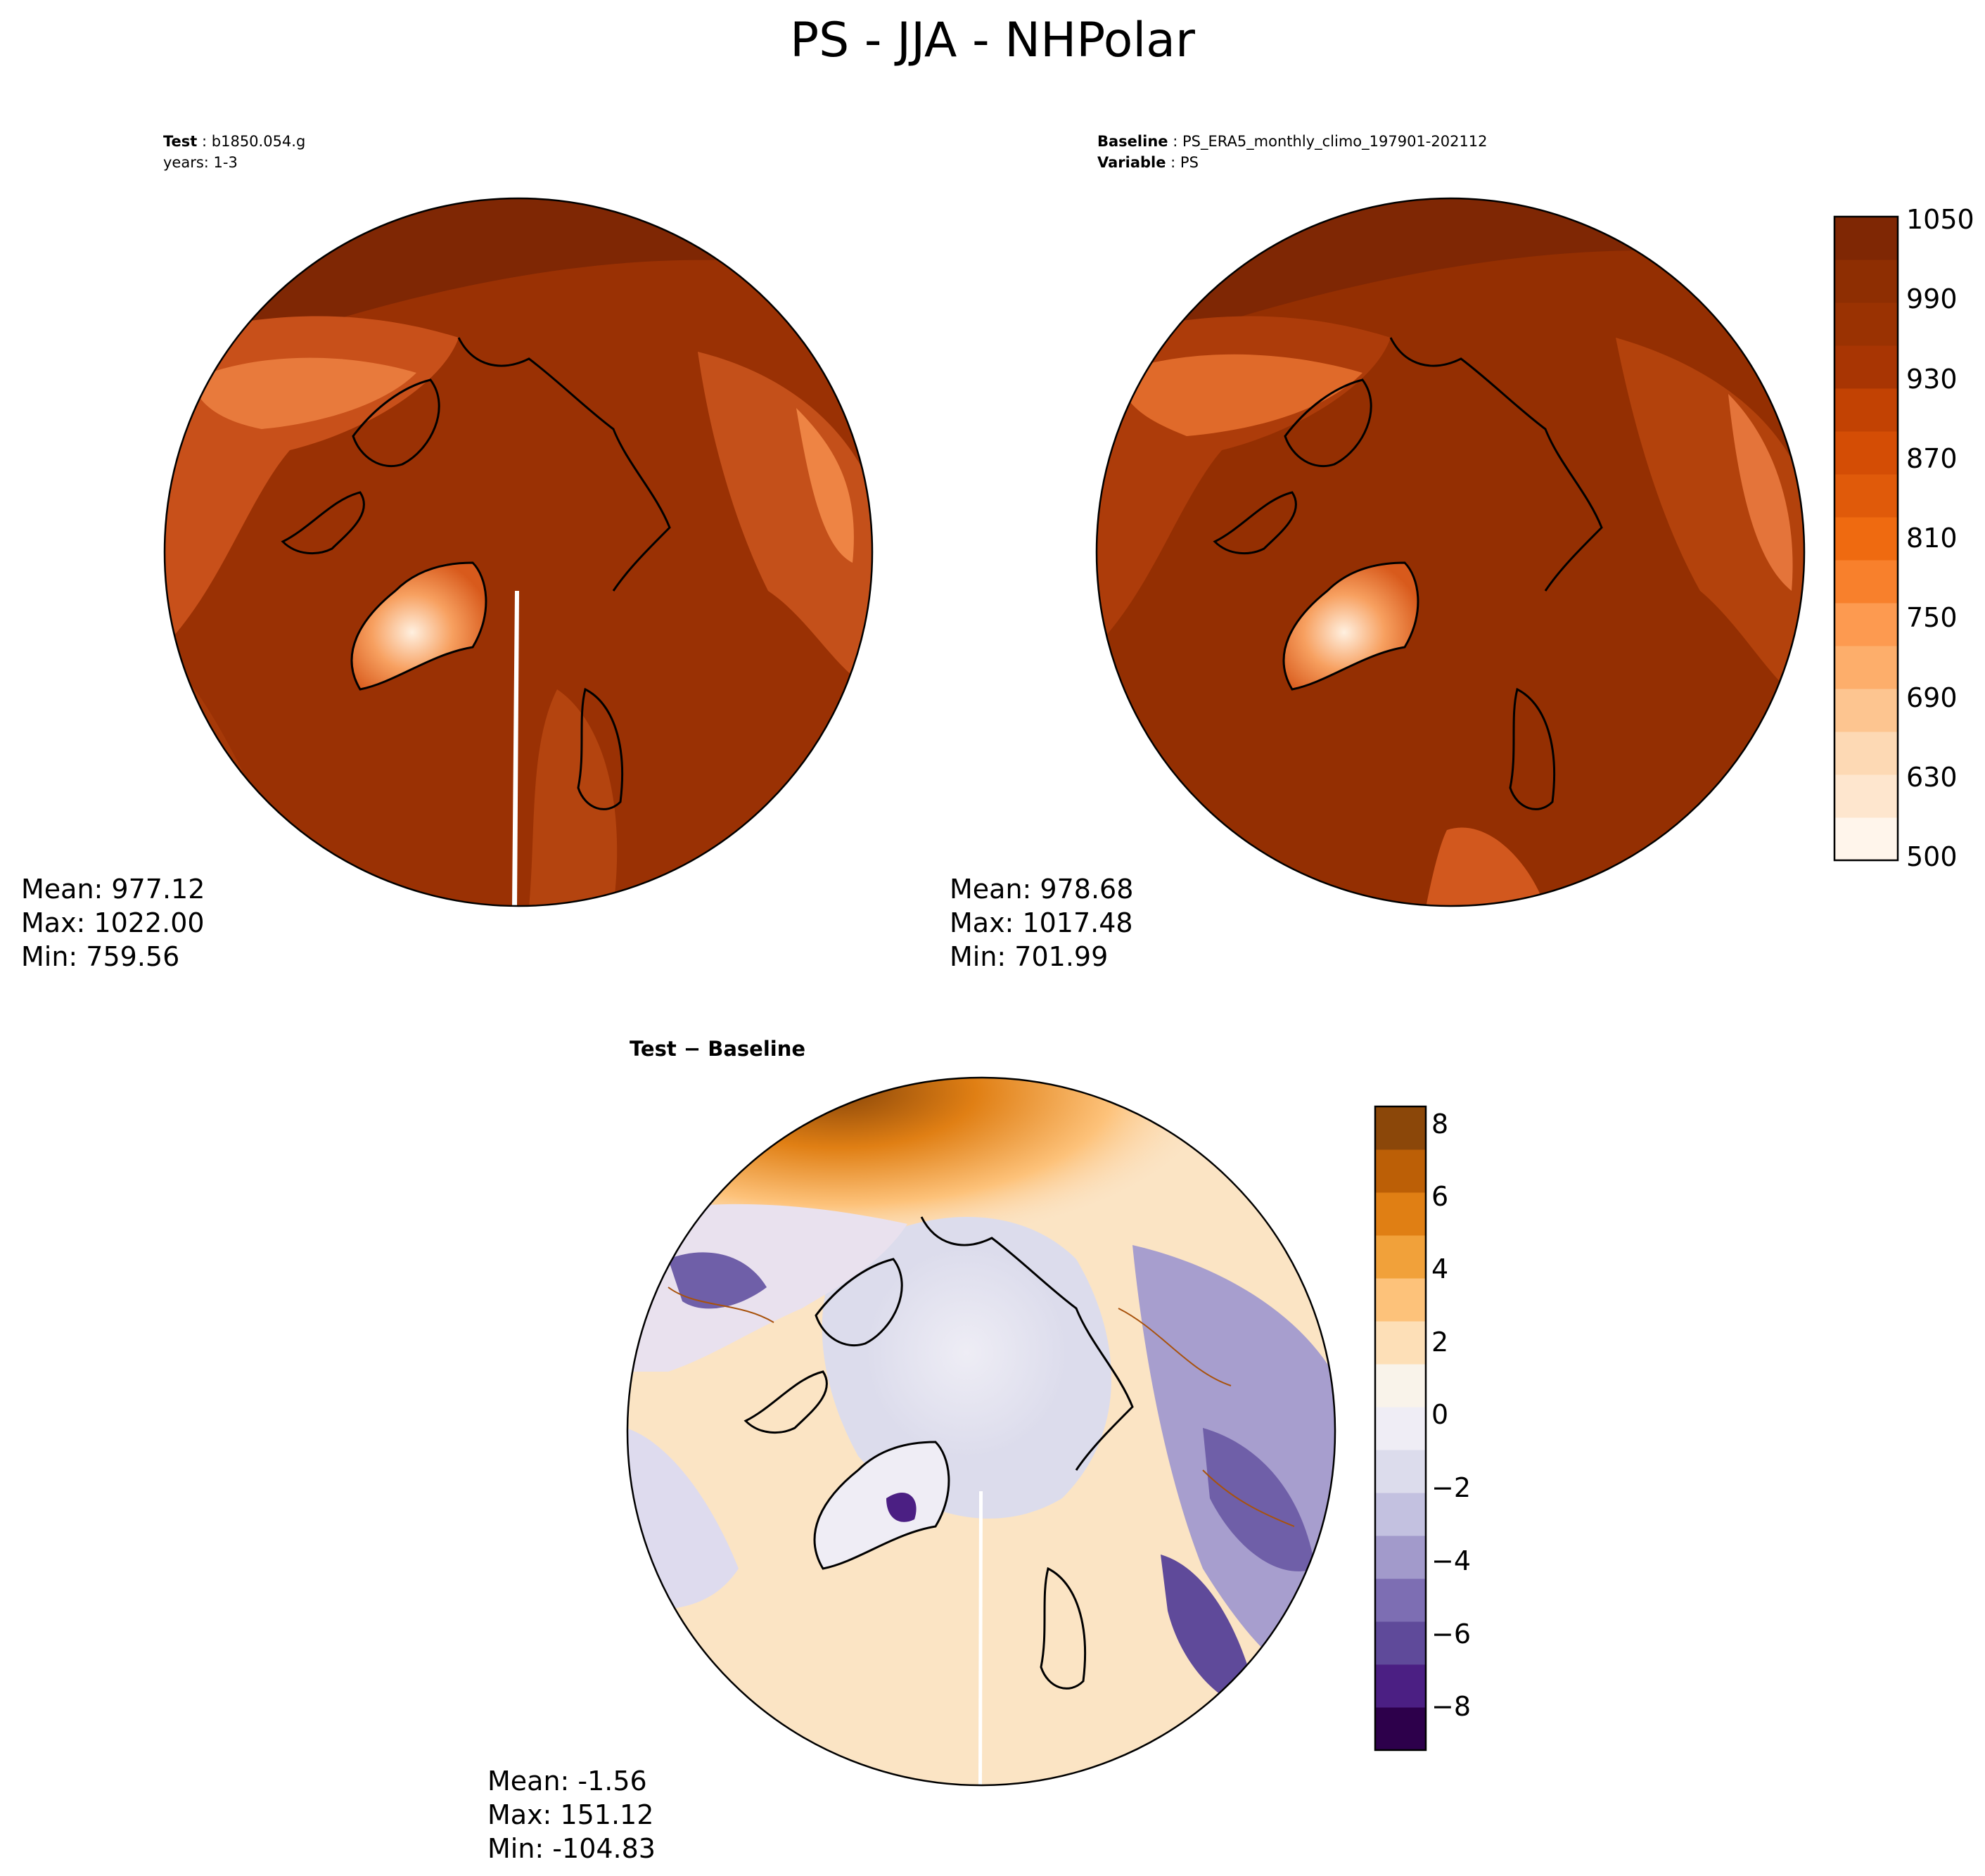 Image resolution: width=1985 pixels, height=1876 pixels. I want to click on test-min: Min: 759.56, so click(101, 956).